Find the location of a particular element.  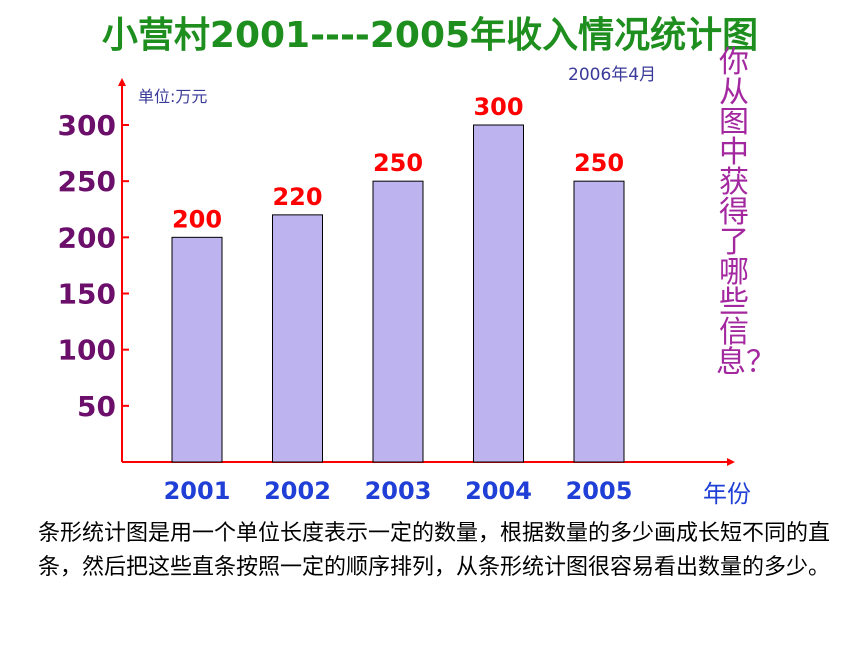

bar-2004 is located at coordinates (498, 293).